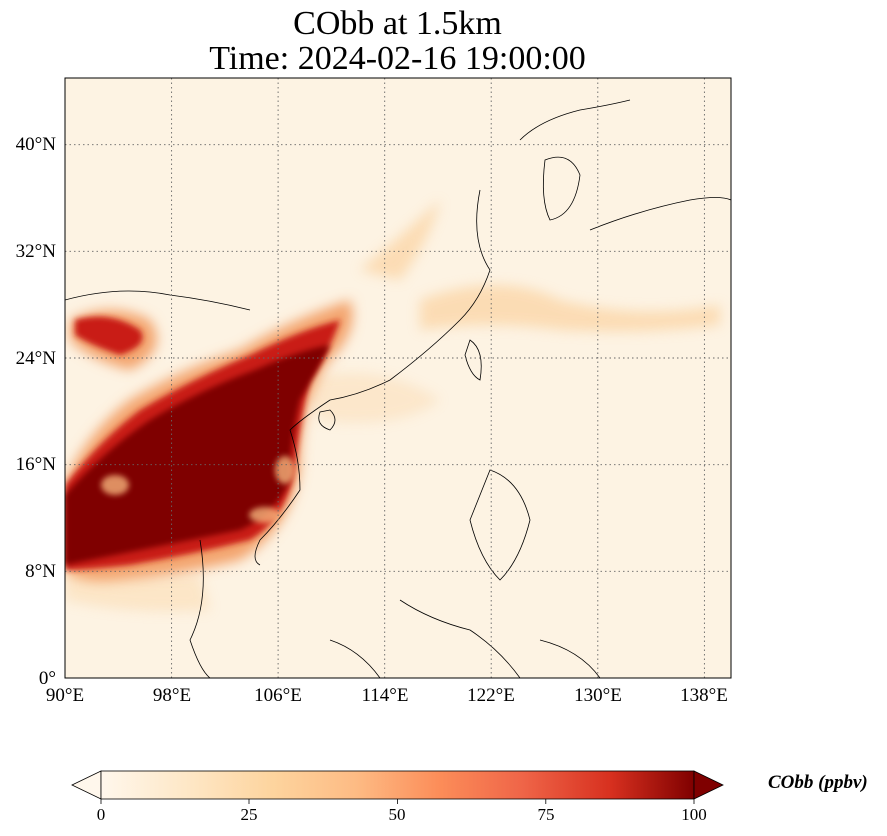 The height and width of the screenshot is (836, 887). I want to click on colorbar-tick-25: 25, so click(249, 814).